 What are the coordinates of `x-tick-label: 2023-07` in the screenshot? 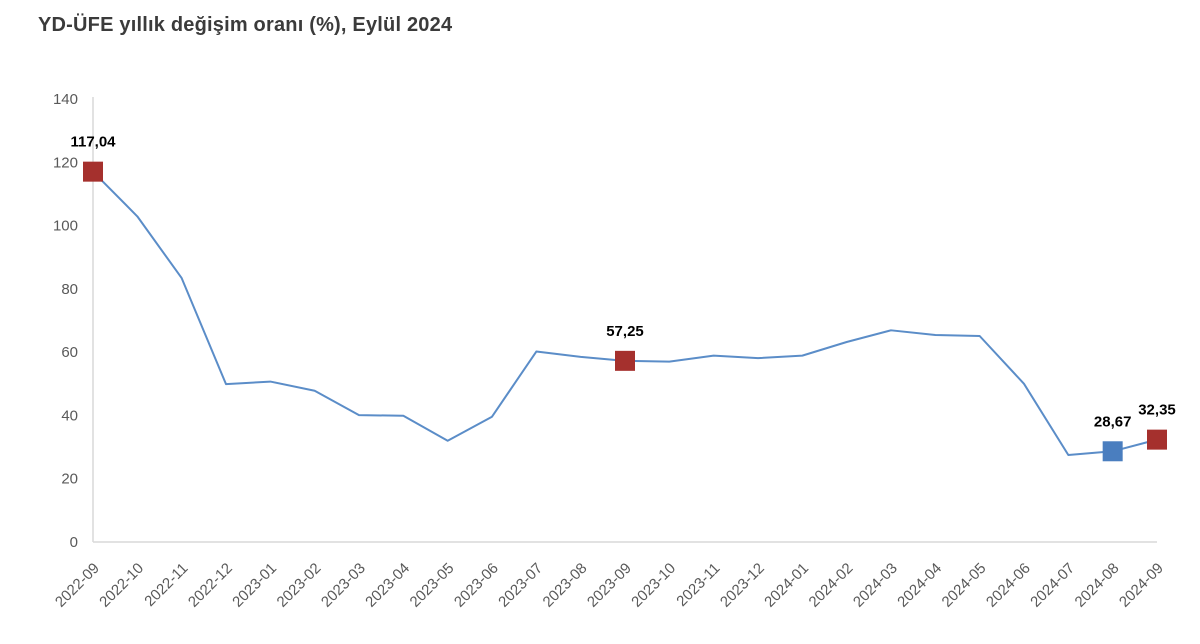 It's located at (520, 585).